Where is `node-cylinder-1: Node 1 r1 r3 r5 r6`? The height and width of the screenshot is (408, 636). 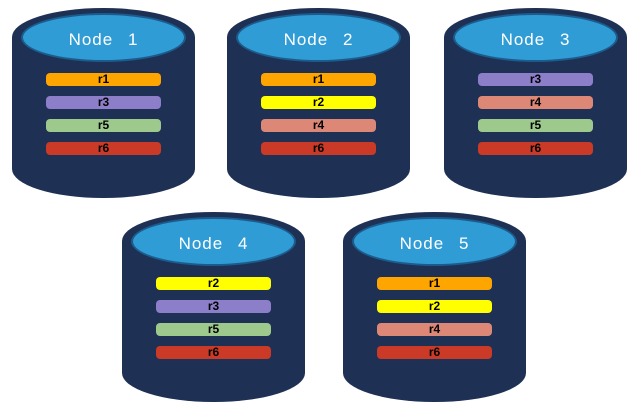 node-cylinder-1: Node 1 r1 r3 r5 r6 is located at coordinates (103, 103).